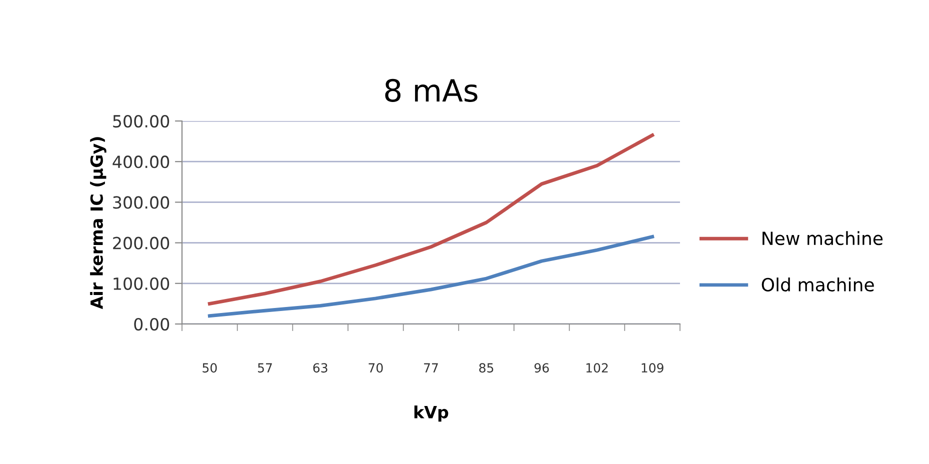 Image resolution: width=929 pixels, height=464 pixels. Describe the element at coordinates (541, 368) in the screenshot. I see `x-tick-label: 96` at that location.